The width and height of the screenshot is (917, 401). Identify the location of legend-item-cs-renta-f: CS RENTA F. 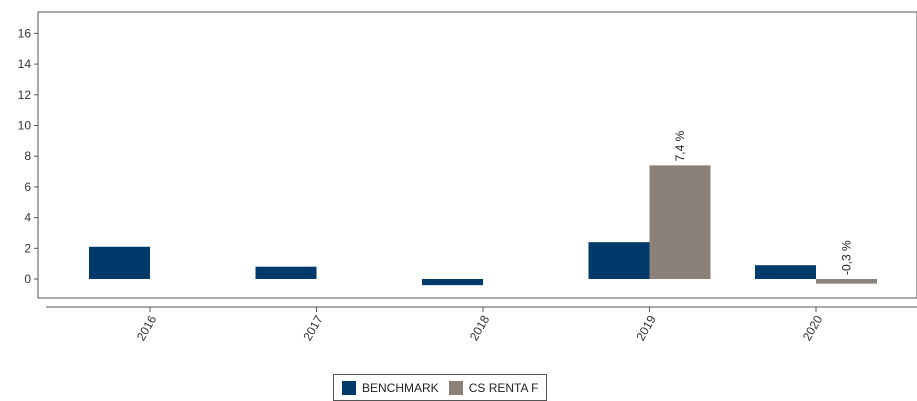
(494, 388).